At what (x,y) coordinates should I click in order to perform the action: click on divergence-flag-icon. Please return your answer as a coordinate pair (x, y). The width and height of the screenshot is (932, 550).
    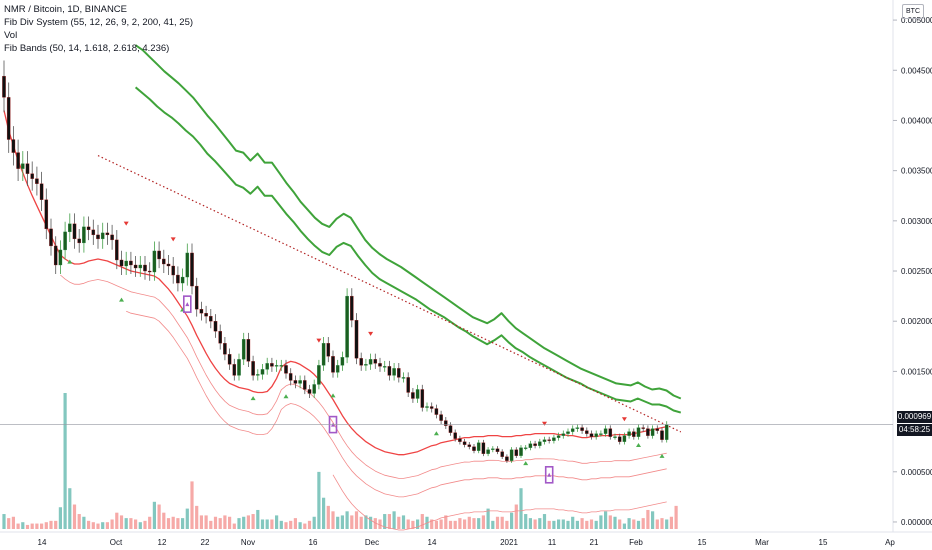
    Looking at the image, I should click on (549, 474).